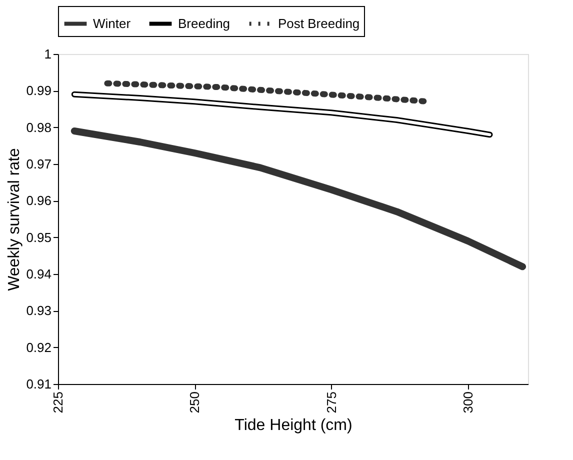 The image size is (573, 460). Describe the element at coordinates (293, 425) in the screenshot. I see `x-axis-title: Tide Height (cm)` at that location.